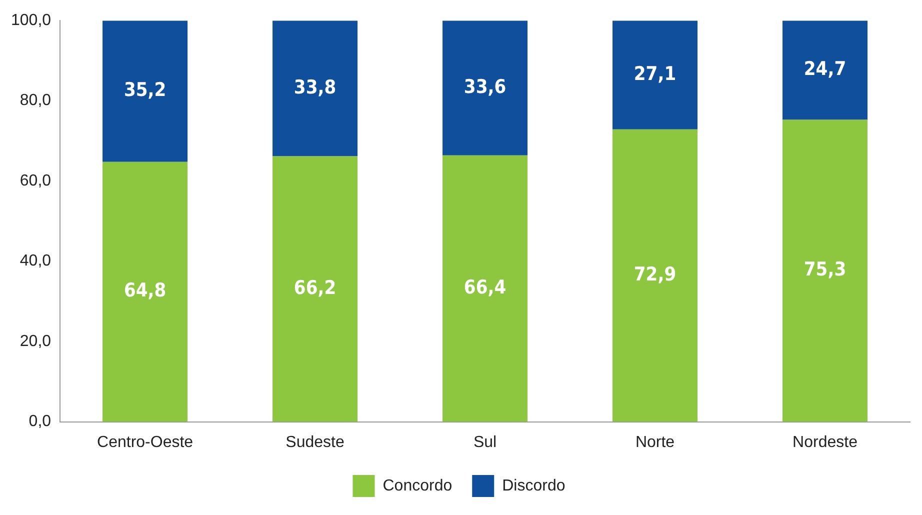 The image size is (922, 515). What do you see at coordinates (534, 485) in the screenshot?
I see `legend-label: Discordo` at bounding box center [534, 485].